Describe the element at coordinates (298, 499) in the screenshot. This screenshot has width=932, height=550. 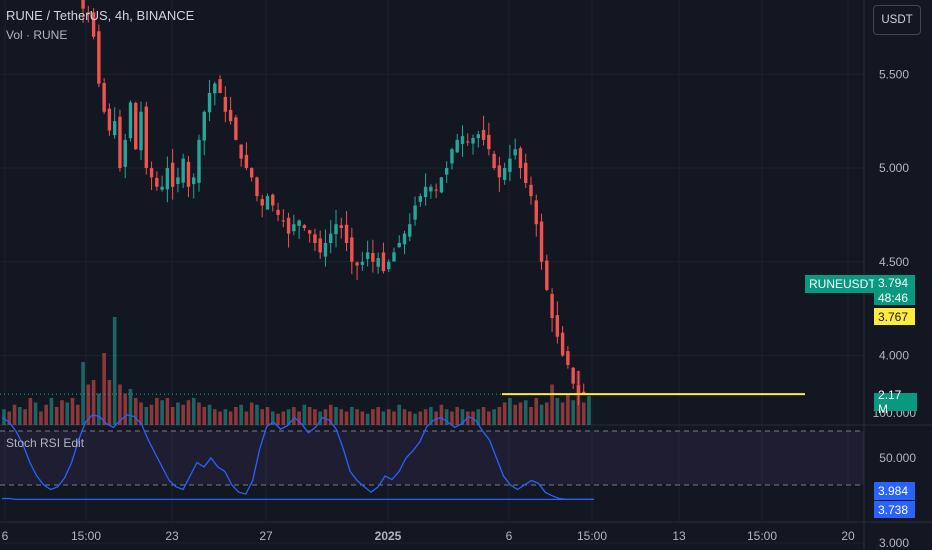
I see `stoch-line-d` at that location.